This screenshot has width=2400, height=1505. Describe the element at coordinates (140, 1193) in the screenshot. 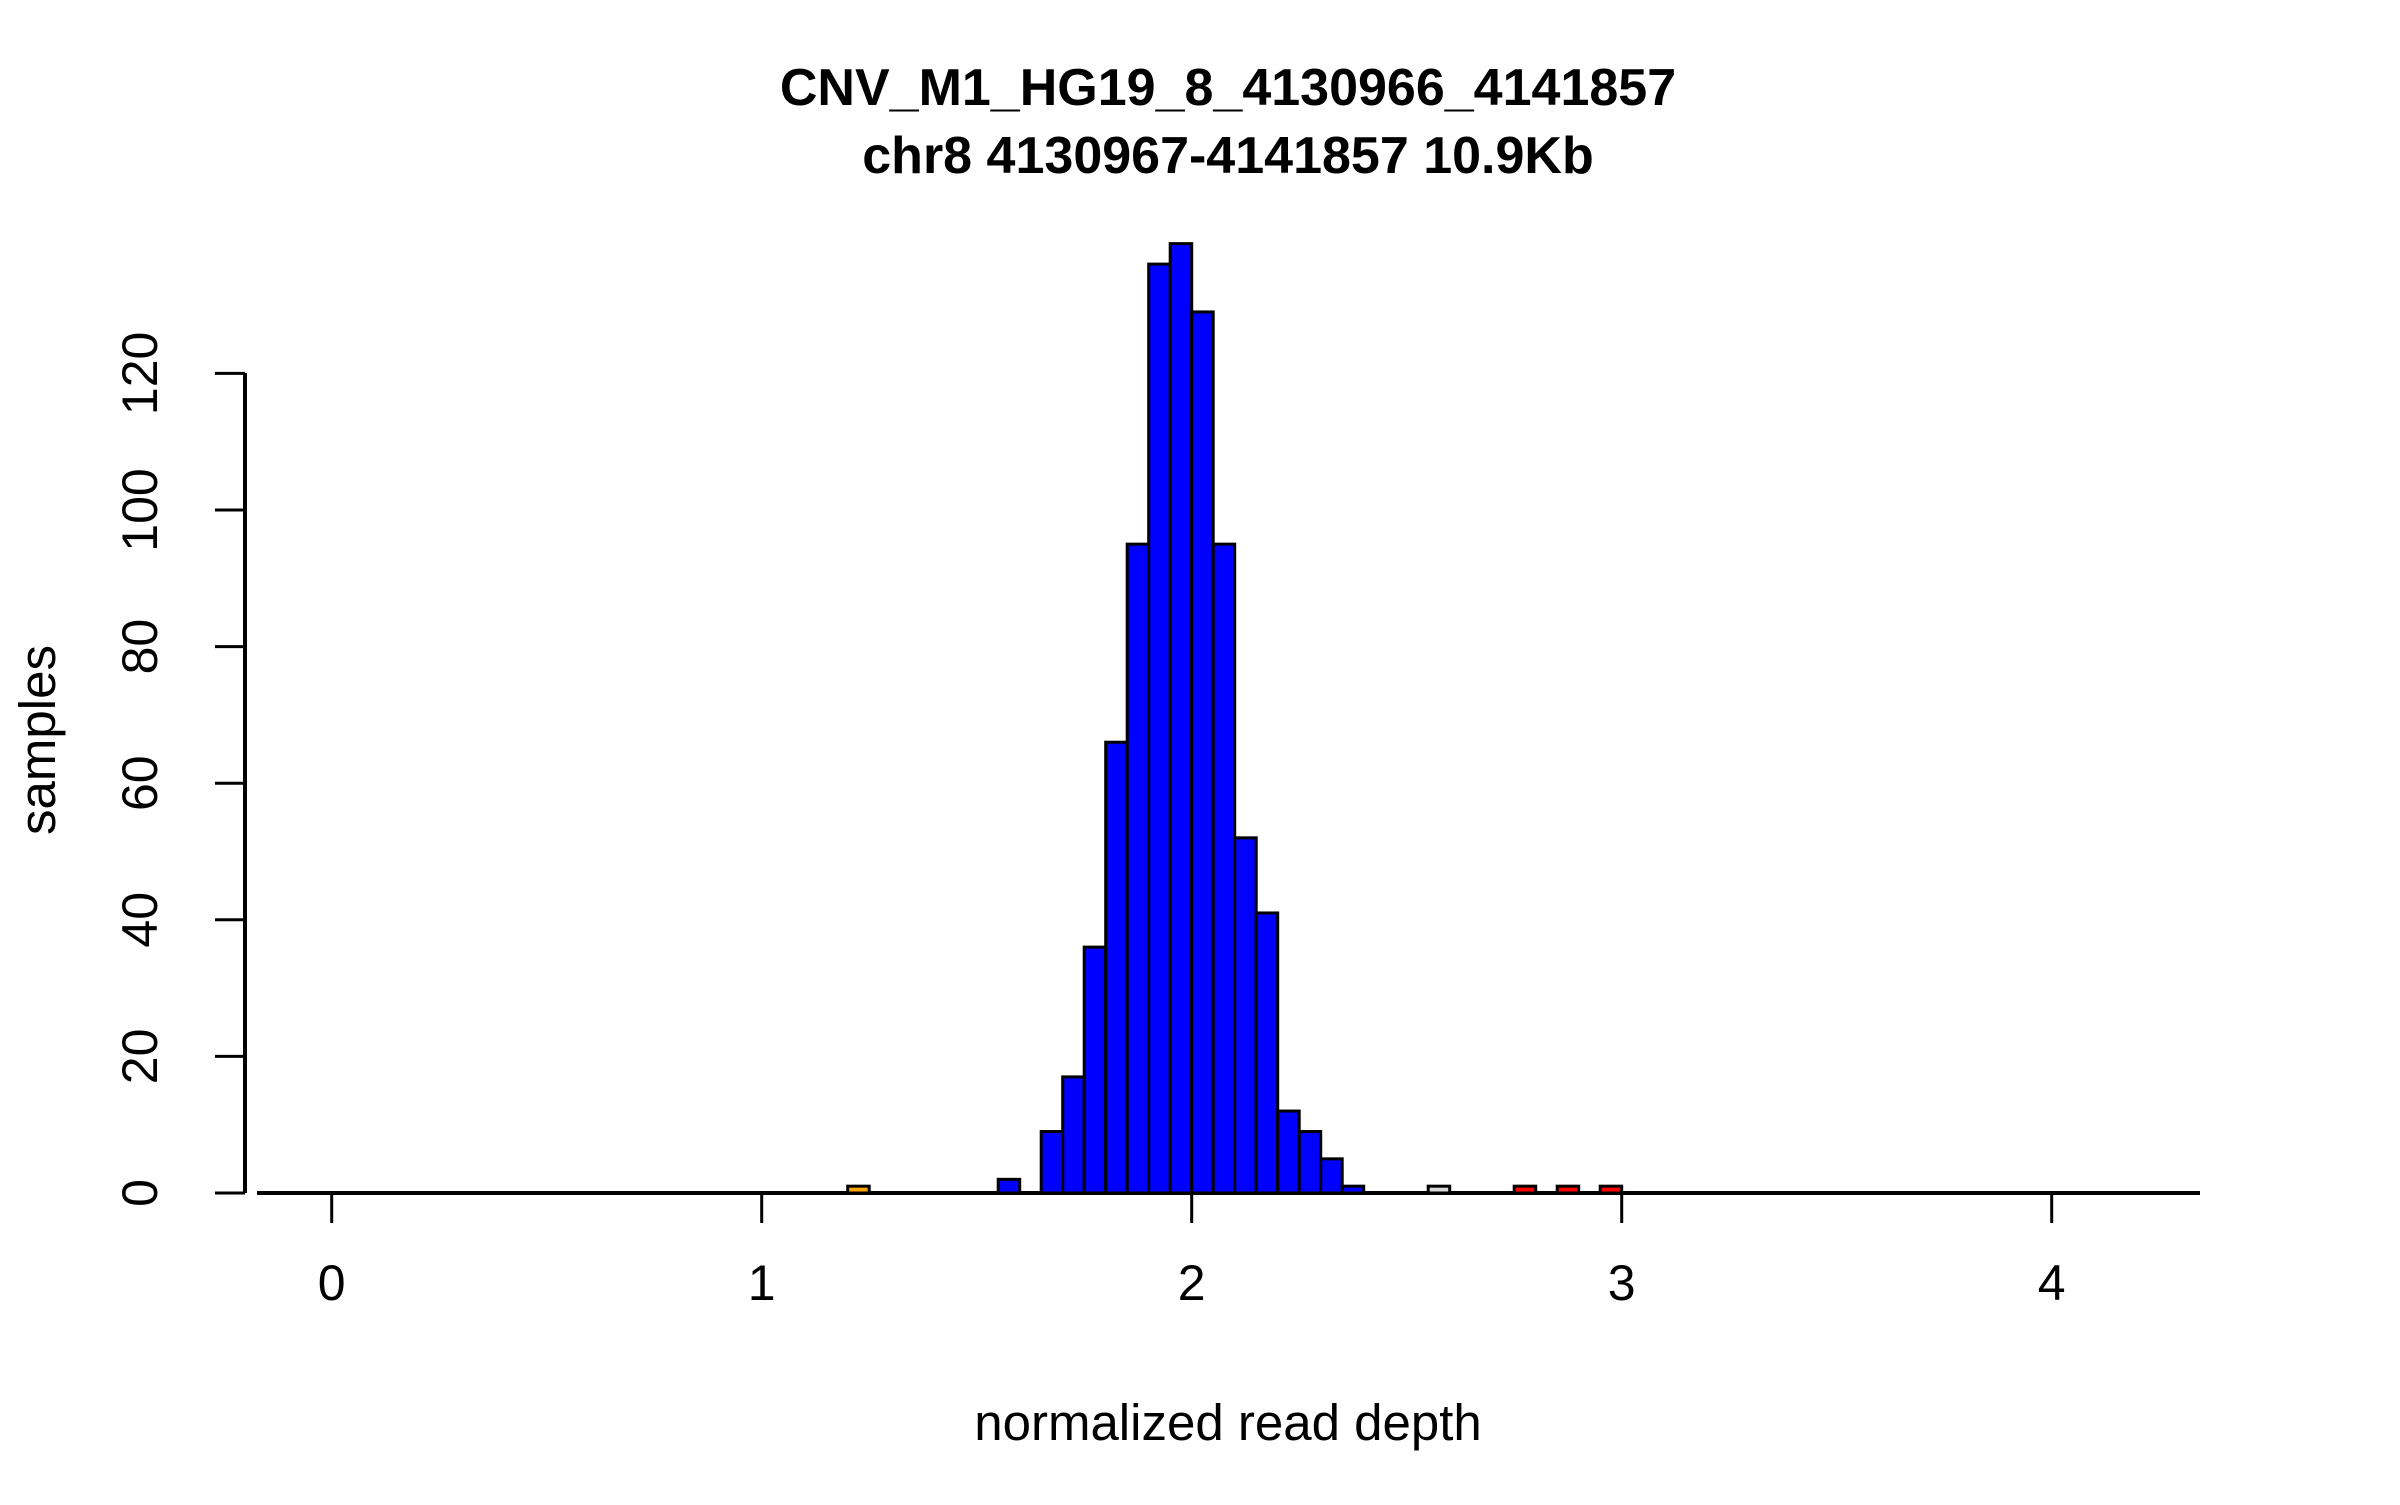

I see `y-axis-tick-label: 0` at that location.